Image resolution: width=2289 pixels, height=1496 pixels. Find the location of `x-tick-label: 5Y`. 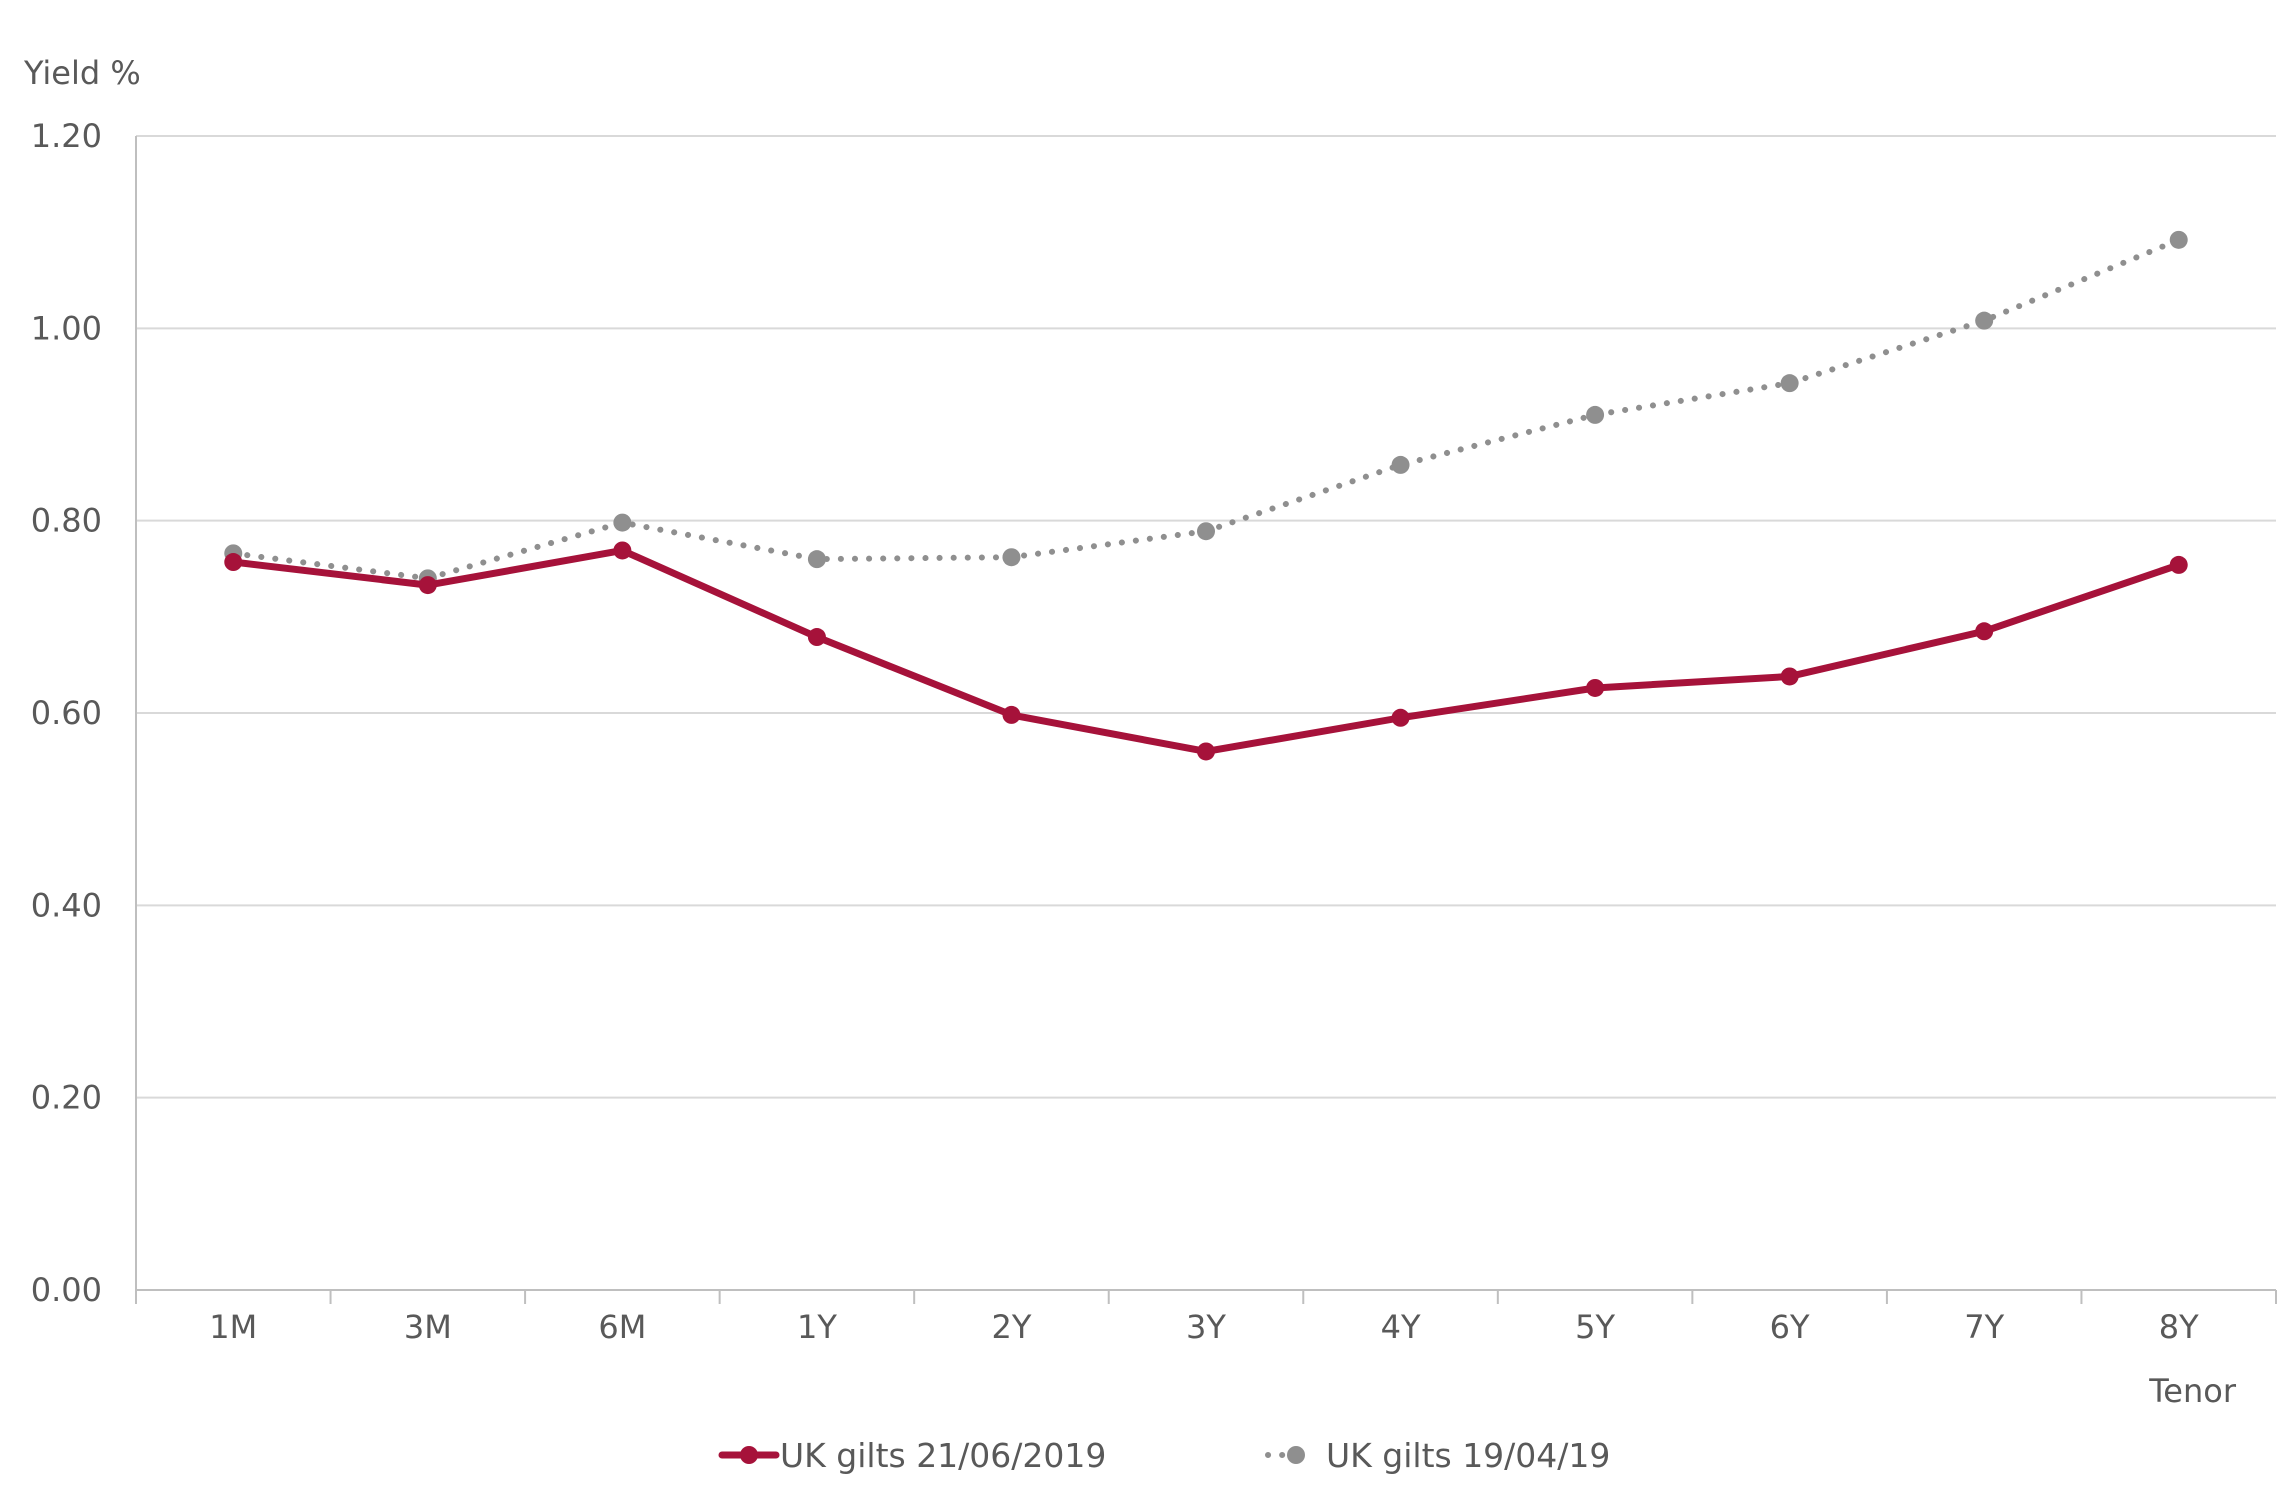

x-tick-label: 5Y is located at coordinates (1595, 1327).